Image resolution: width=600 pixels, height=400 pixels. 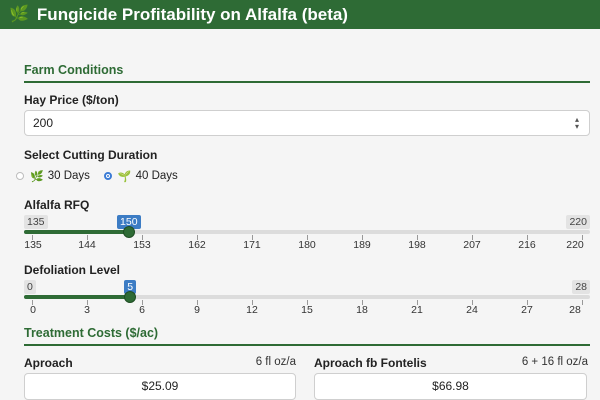 I want to click on radio-option-40-days: 🌱 40 Days, so click(x=140, y=176).